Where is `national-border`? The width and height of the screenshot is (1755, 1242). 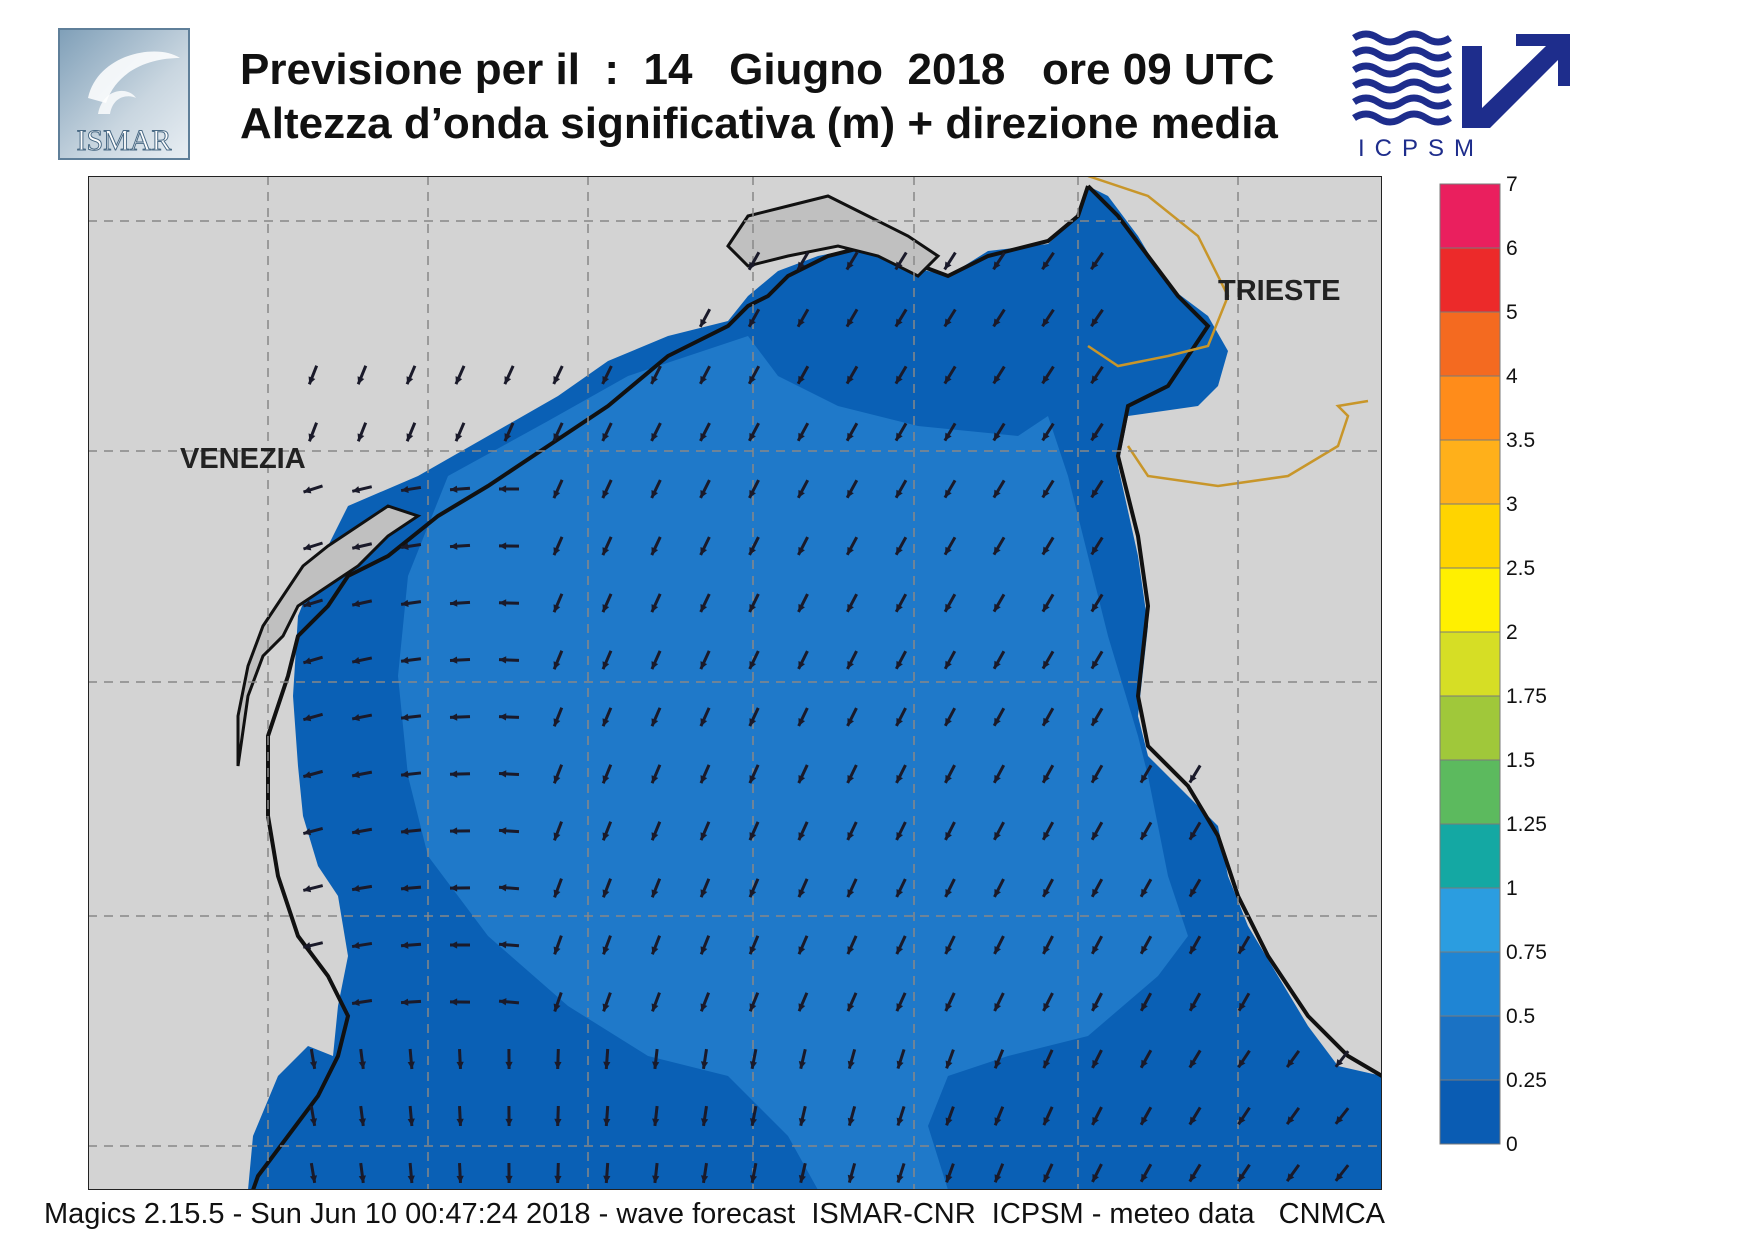 national-border is located at coordinates (1228, 332).